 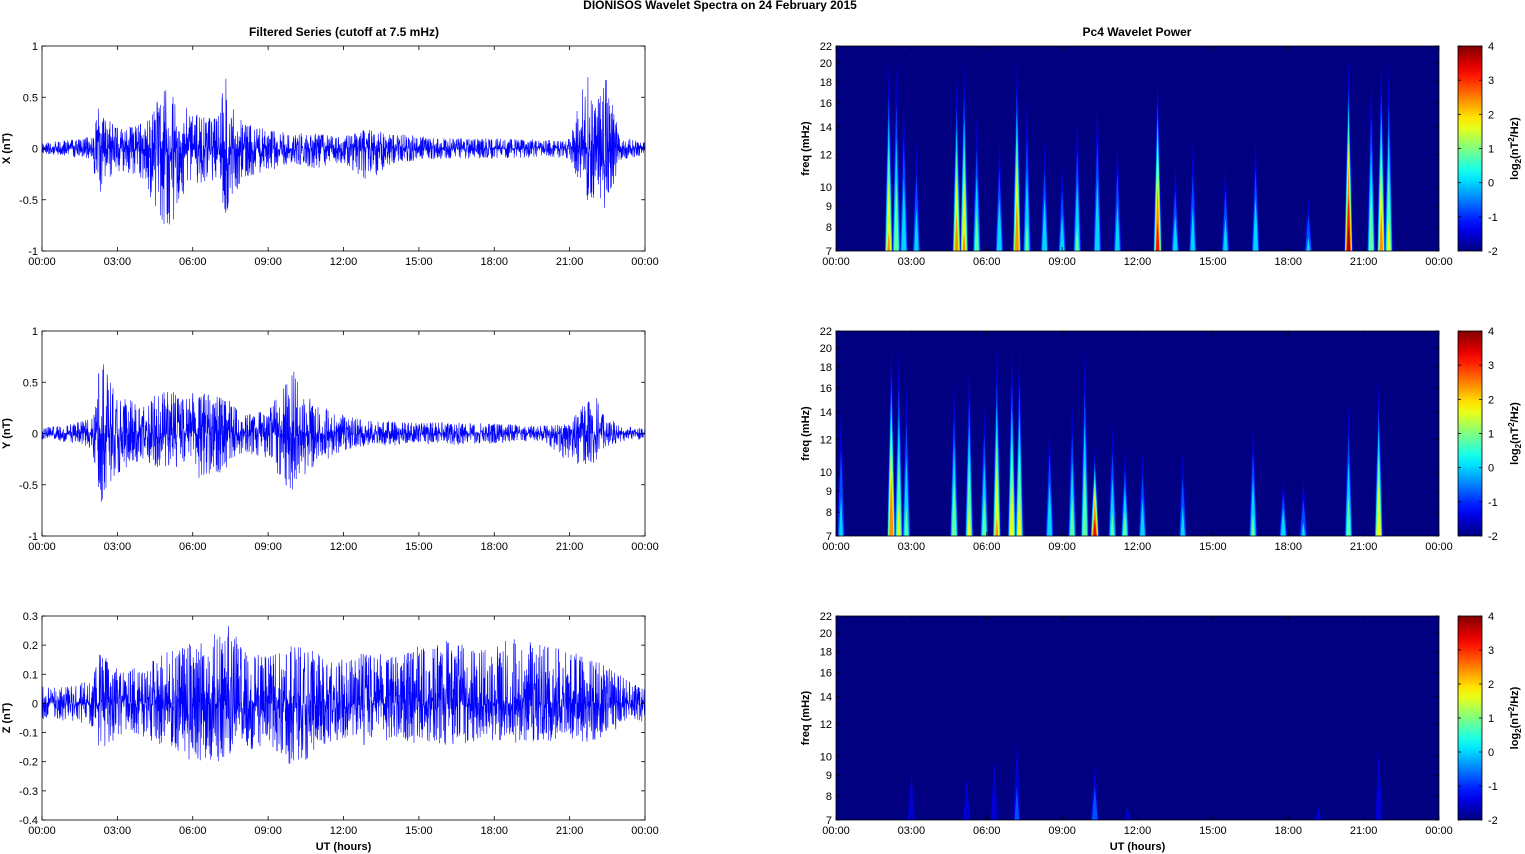 I want to click on ytick-label: -0.2, so click(x=28, y=763).